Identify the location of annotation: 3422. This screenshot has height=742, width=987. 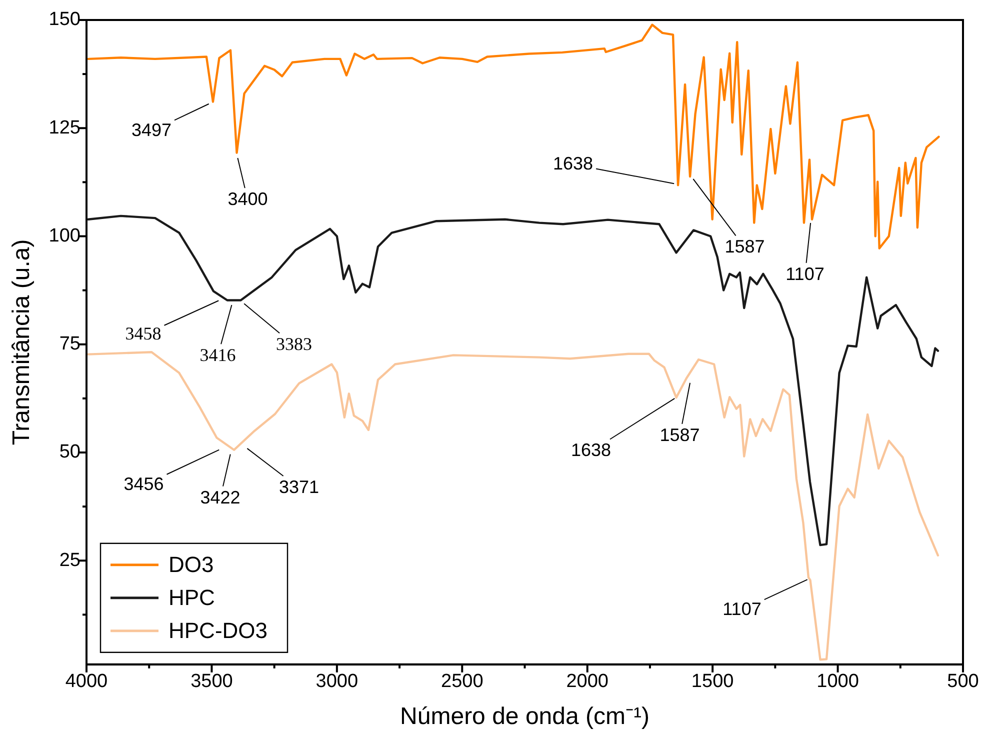
(220, 497).